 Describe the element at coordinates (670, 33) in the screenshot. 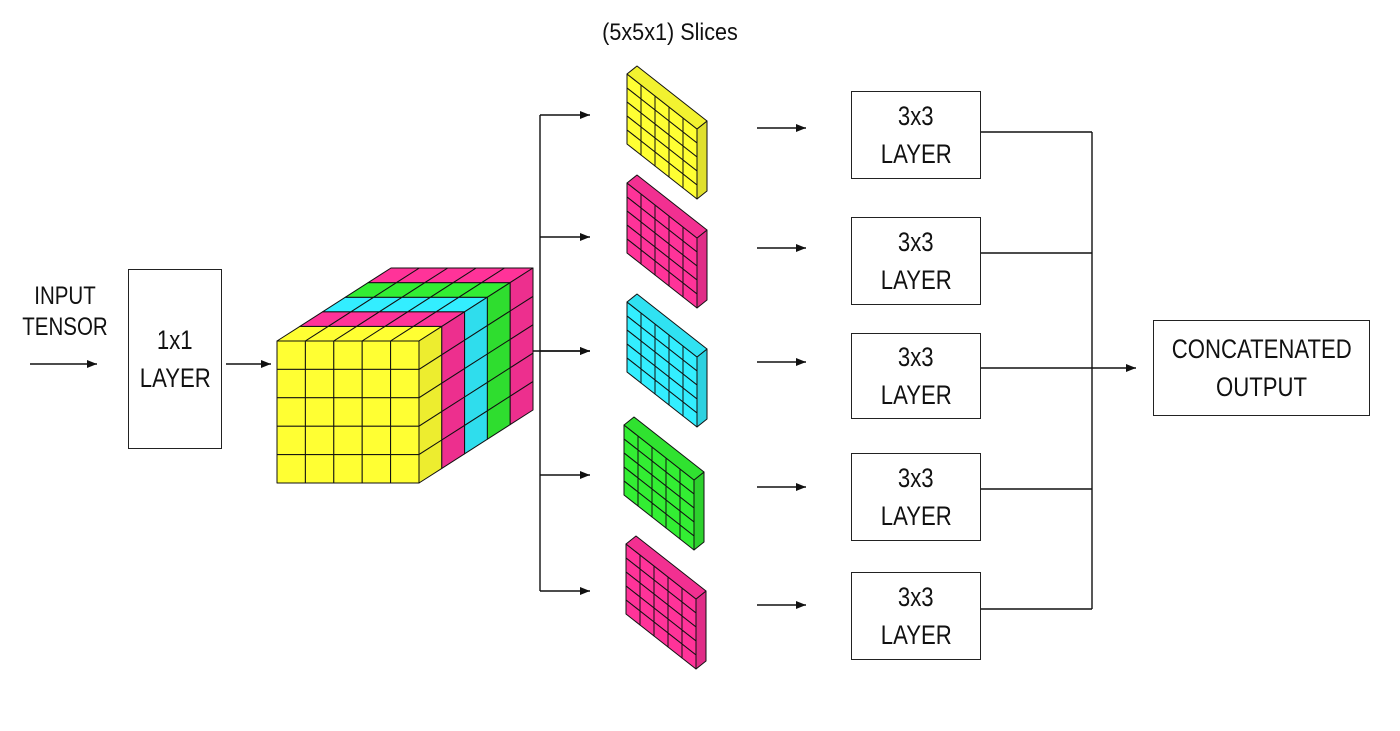

I see `slices-title: (5x5x1) Slices` at that location.